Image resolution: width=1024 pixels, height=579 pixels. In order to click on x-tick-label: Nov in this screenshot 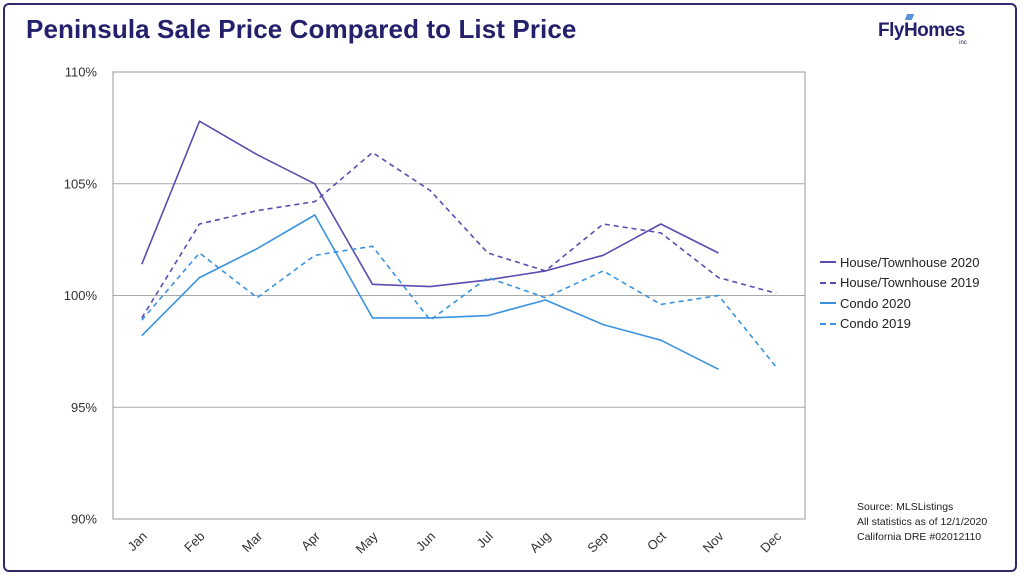, I will do `click(713, 541)`.